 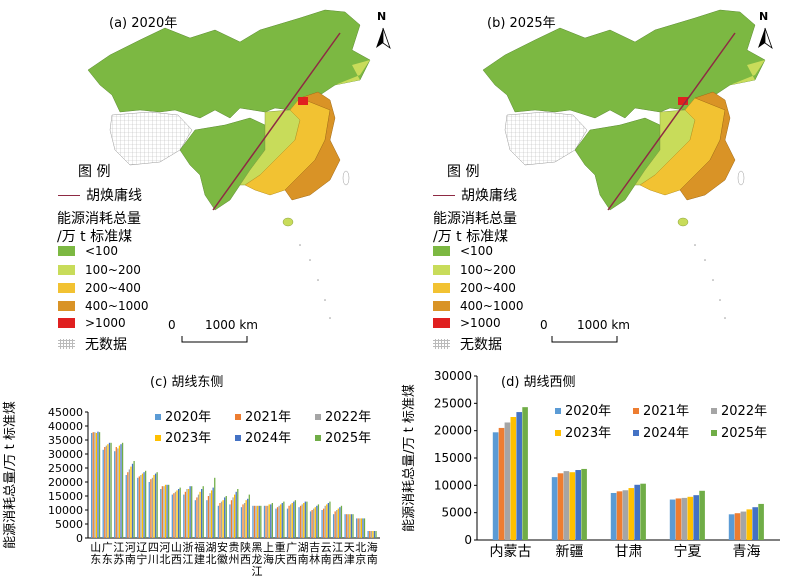 What do you see at coordinates (107, 547) in the screenshot?
I see `x-tick-label: 广` at bounding box center [107, 547].